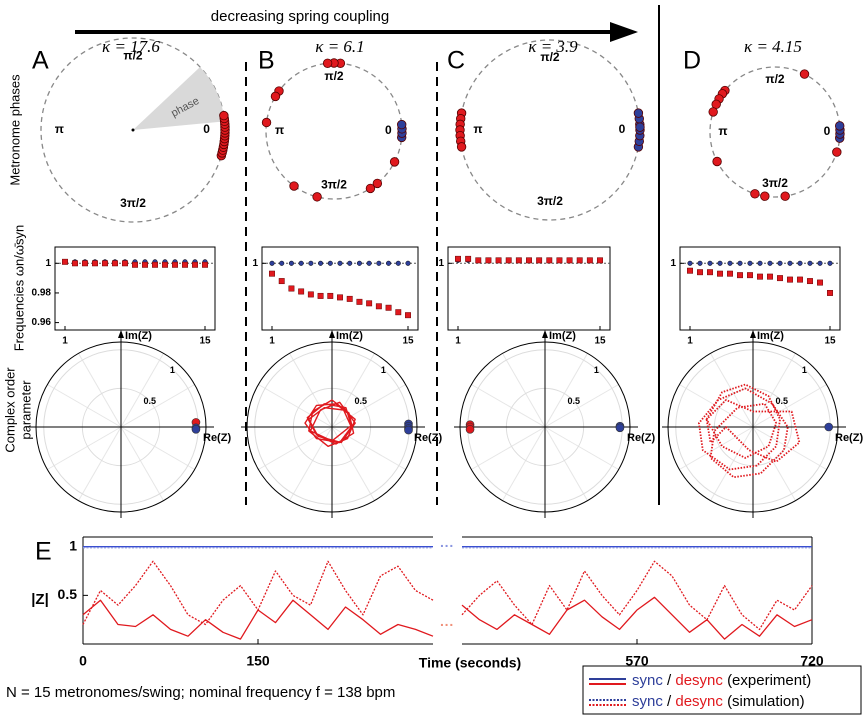 This screenshot has height=715, width=863. Describe the element at coordinates (470, 429) in the screenshot. I see `order-point` at that location.